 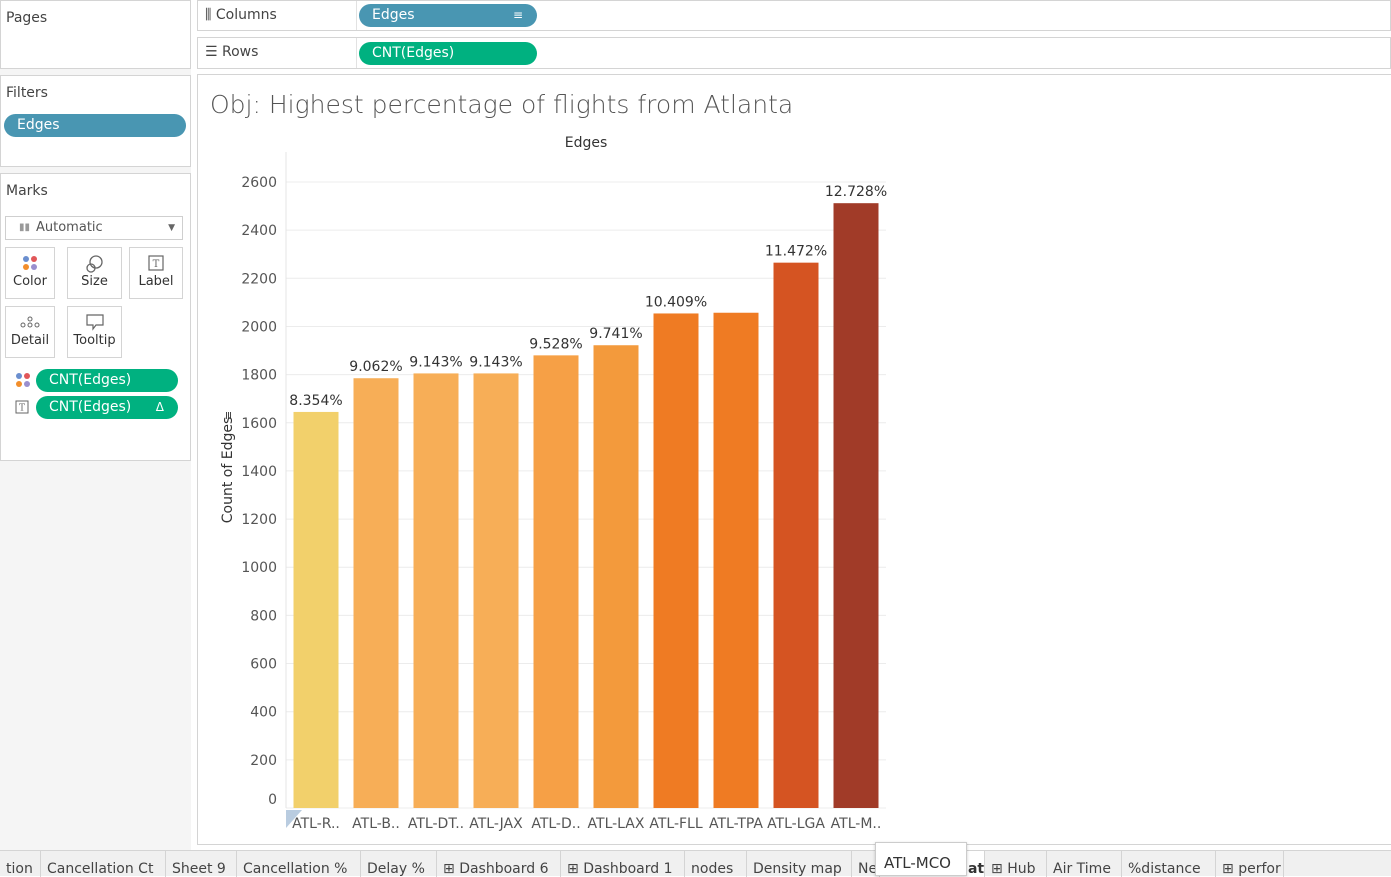 What do you see at coordinates (376, 824) in the screenshot?
I see `x-tick-label: ATL-B..` at bounding box center [376, 824].